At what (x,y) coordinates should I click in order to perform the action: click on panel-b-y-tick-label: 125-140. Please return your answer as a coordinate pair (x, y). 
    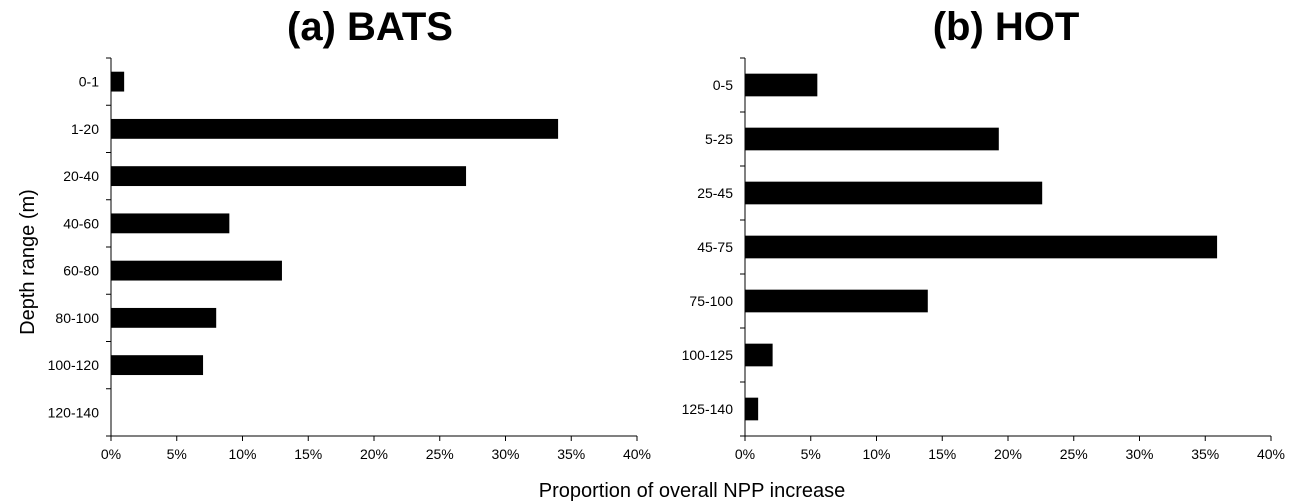
    Looking at the image, I should click on (708, 409).